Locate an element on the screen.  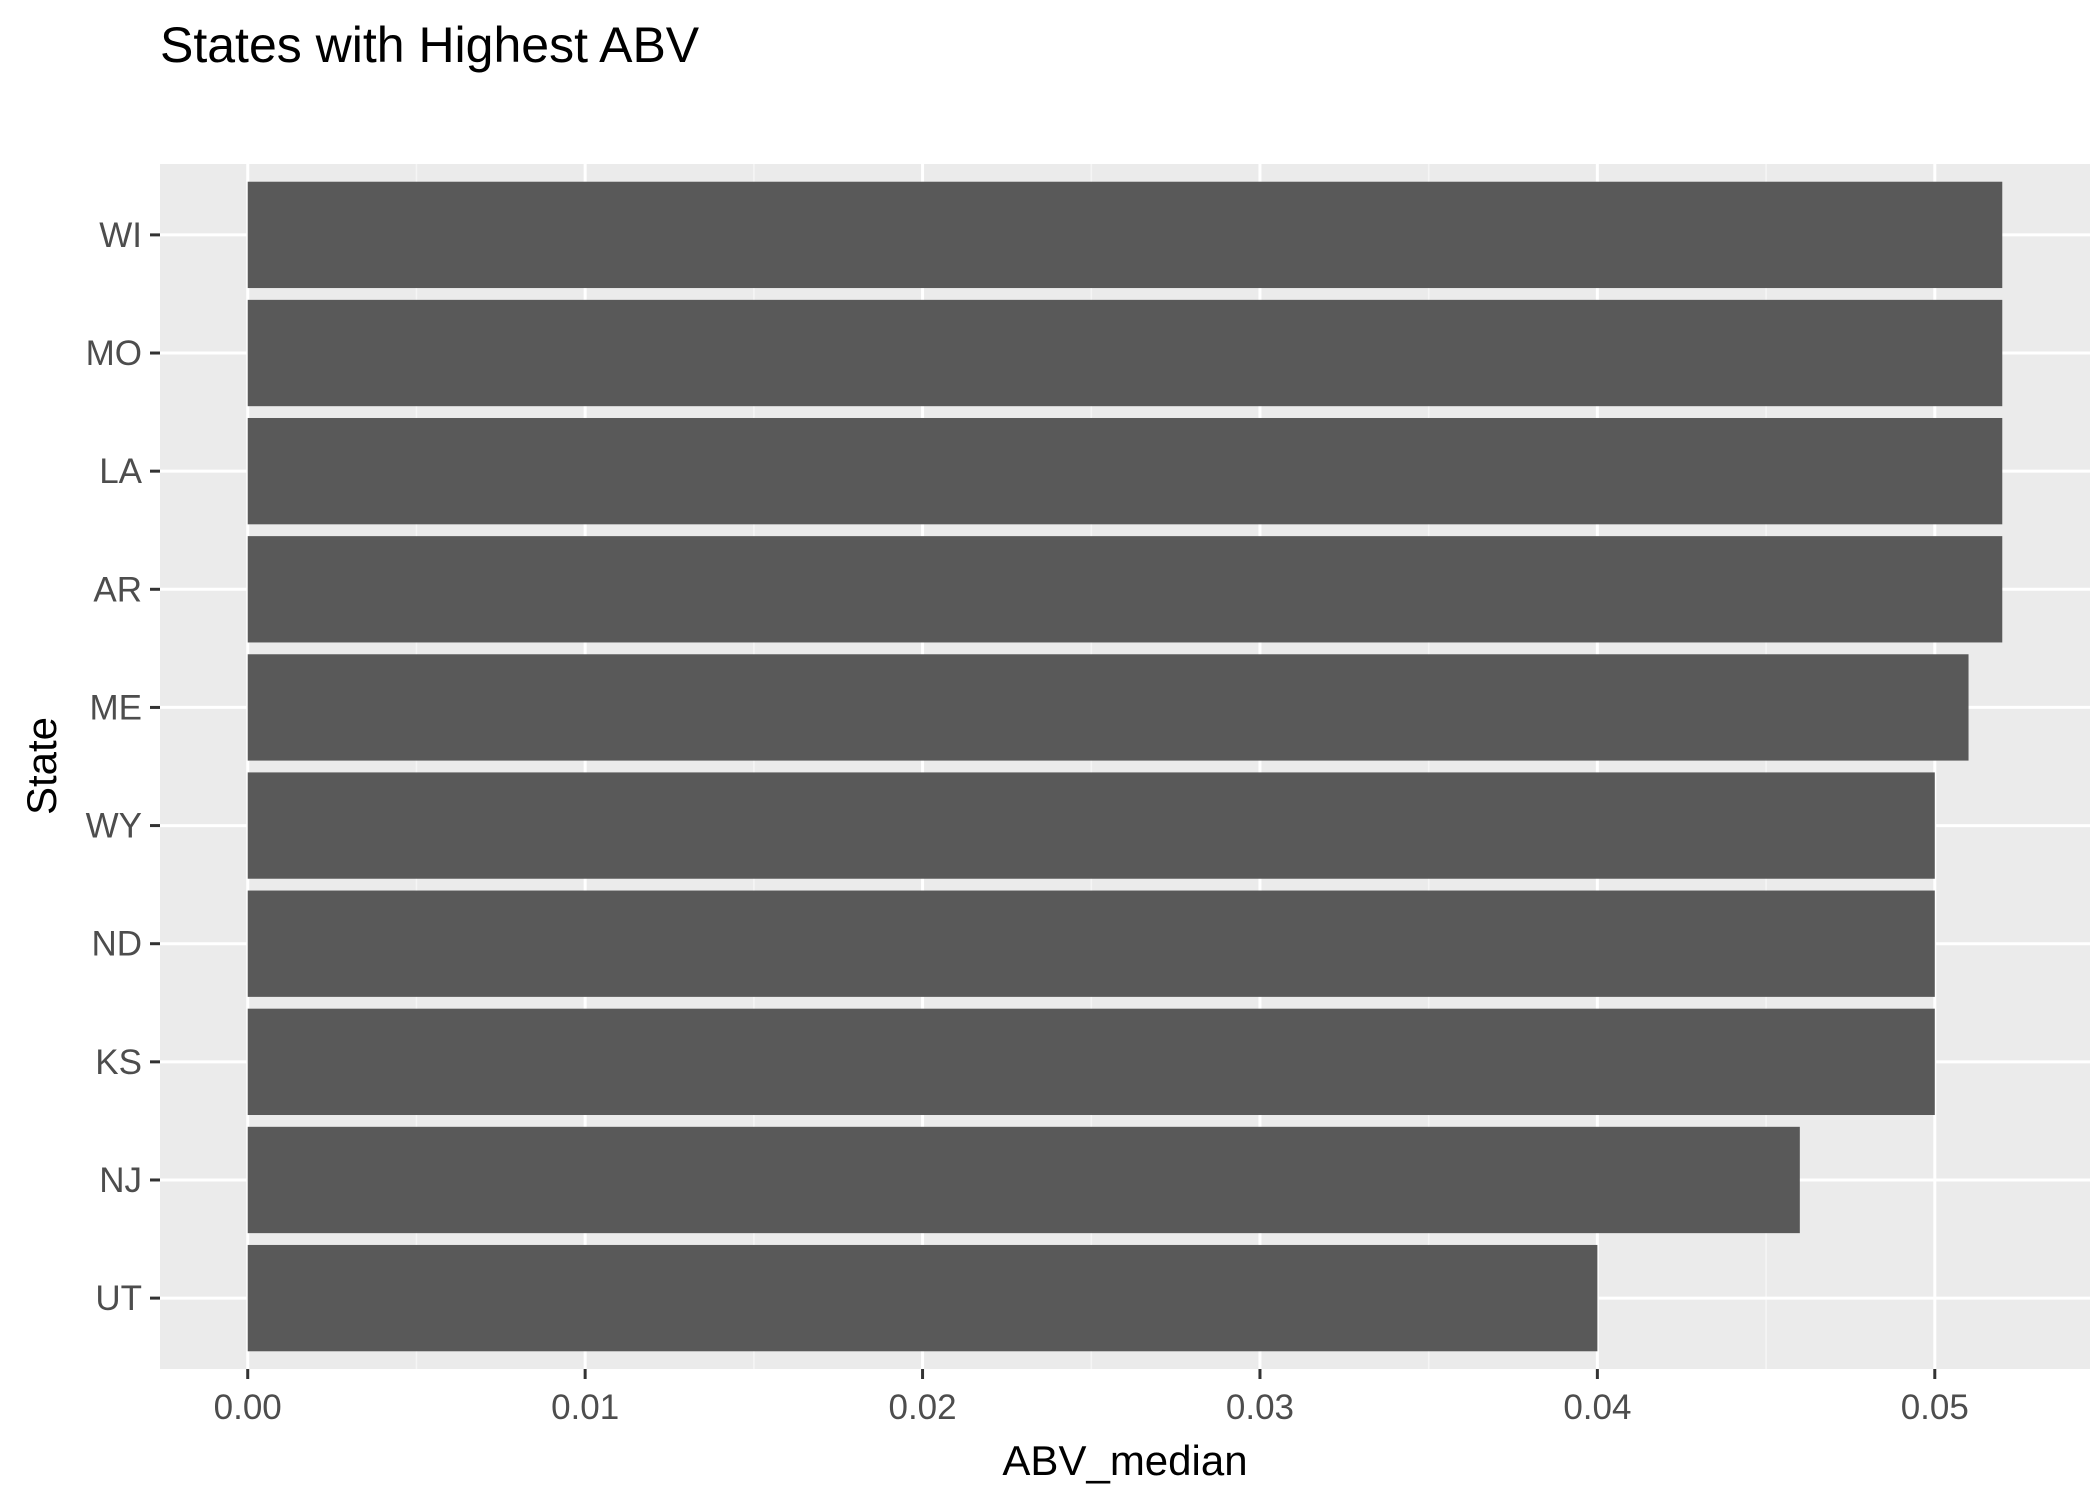
bar-mo is located at coordinates (1125, 353).